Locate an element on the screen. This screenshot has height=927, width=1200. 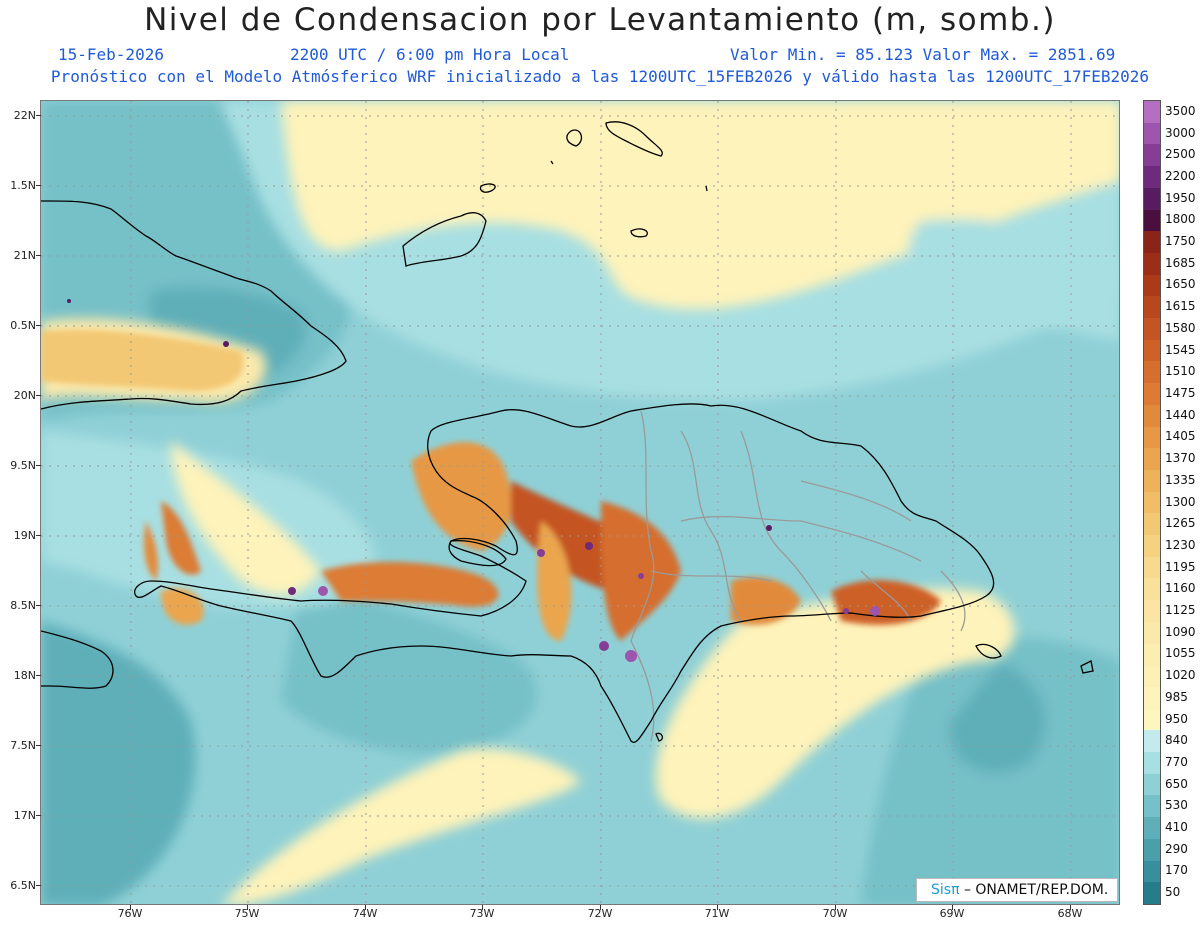
lat-label-18-5n: 8.5N is located at coordinates (23, 605).